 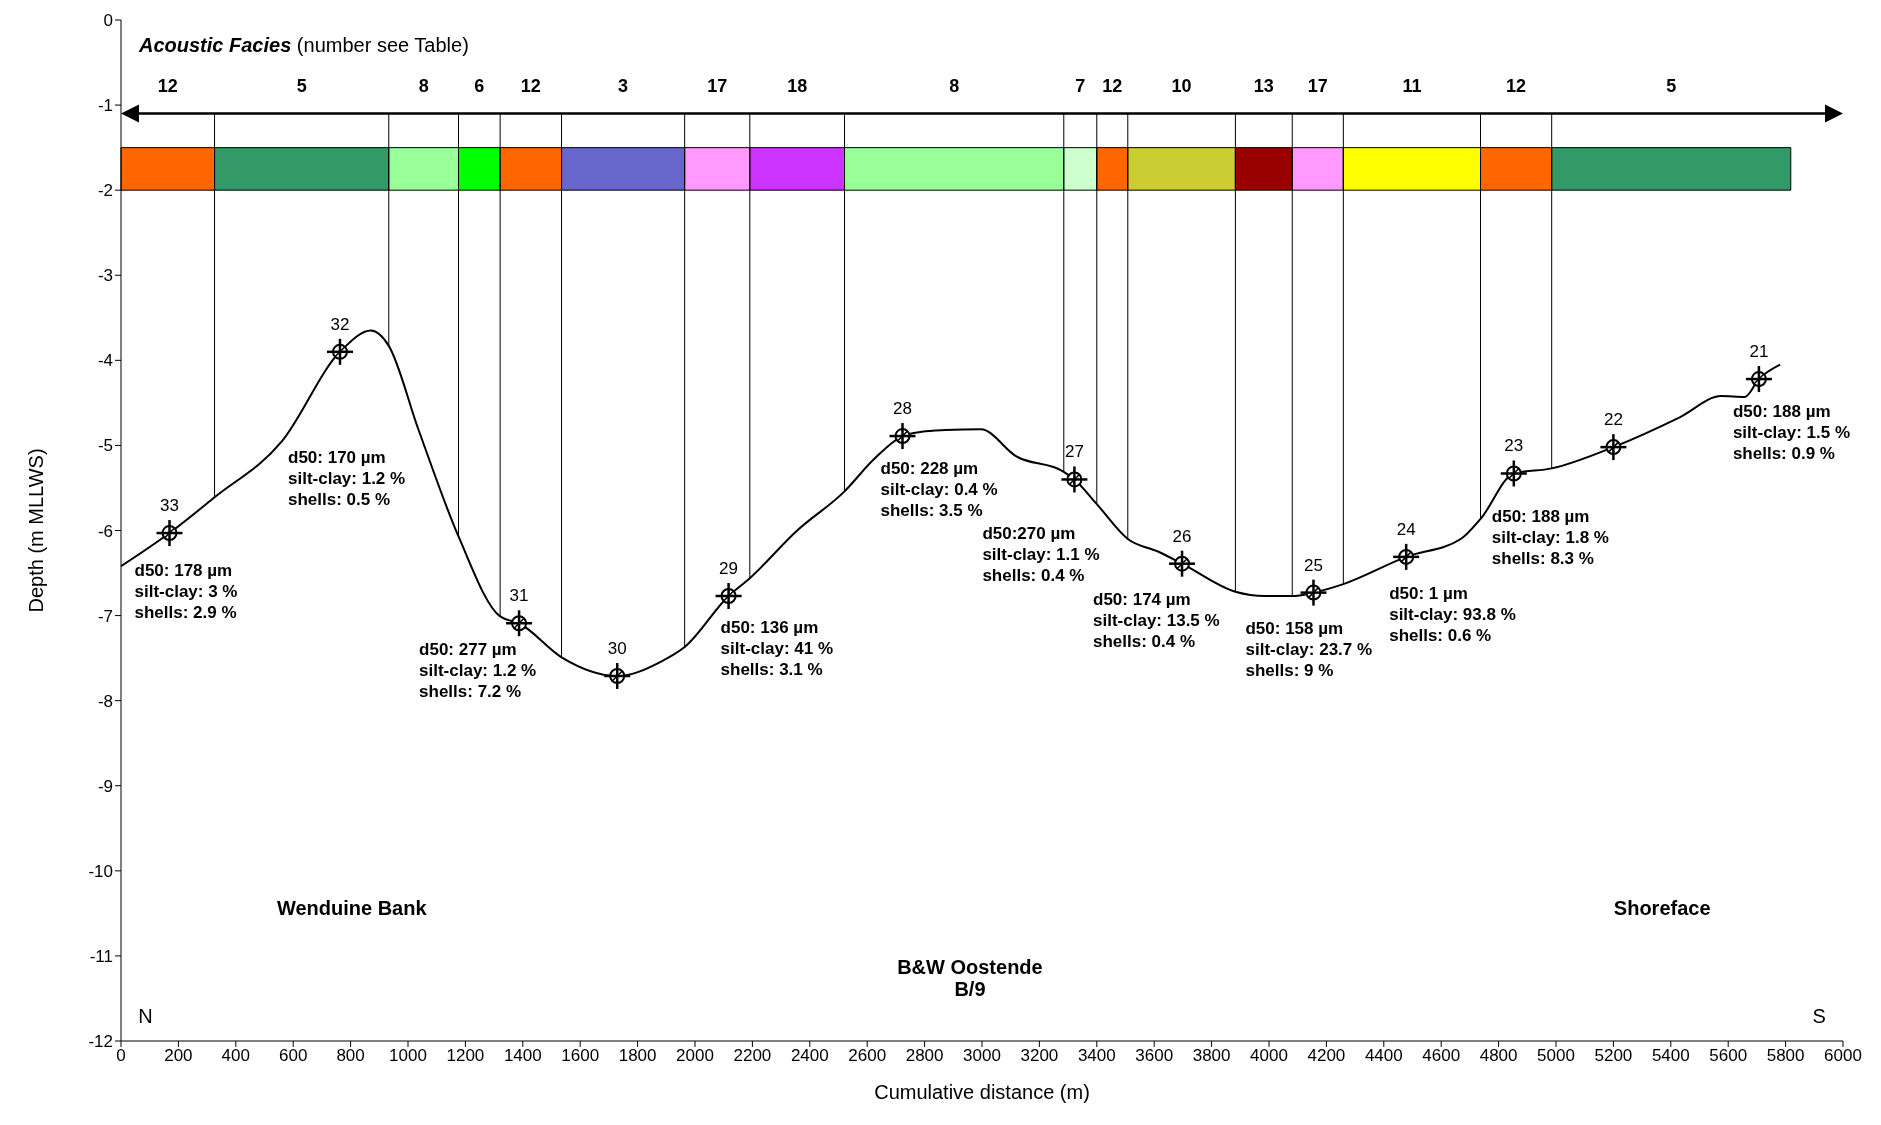 I want to click on annotation: 24, so click(x=1406, y=529).